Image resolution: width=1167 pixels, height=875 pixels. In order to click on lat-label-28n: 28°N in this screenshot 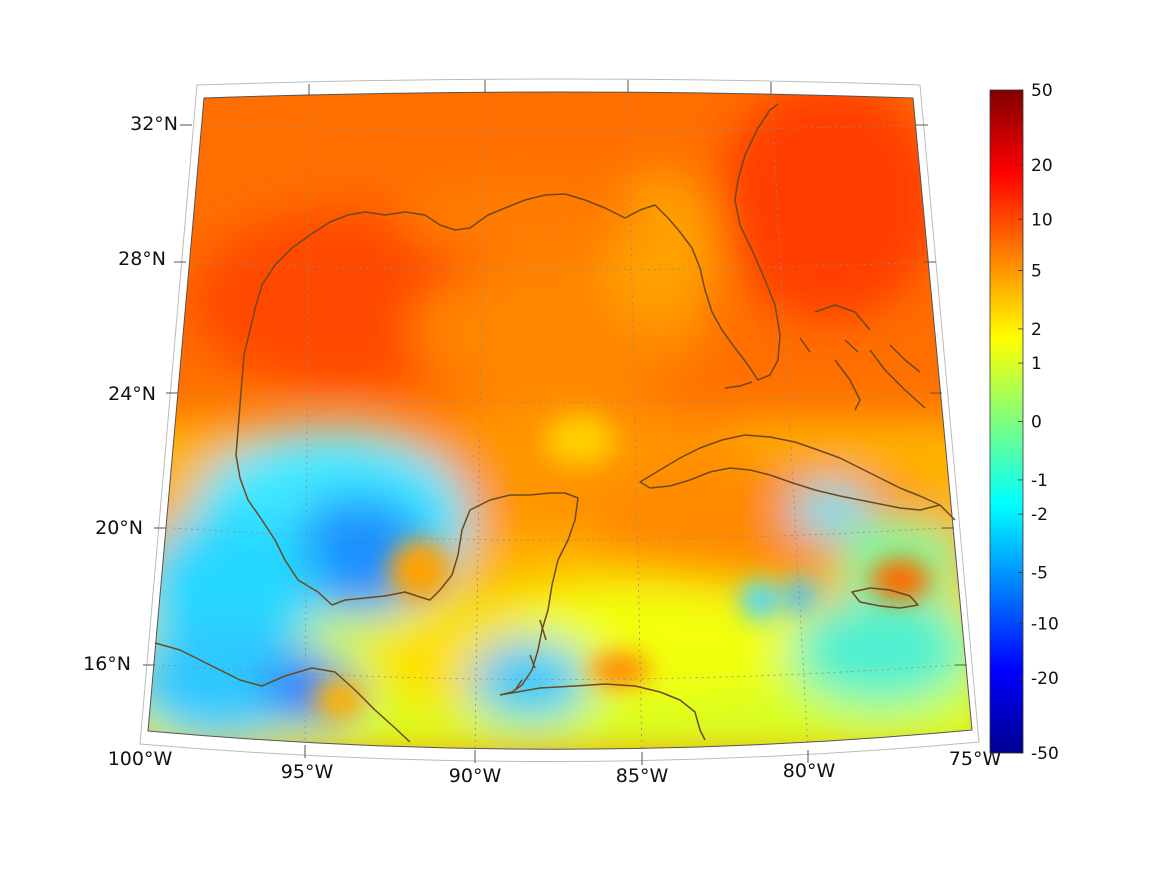, I will do `click(142, 259)`.